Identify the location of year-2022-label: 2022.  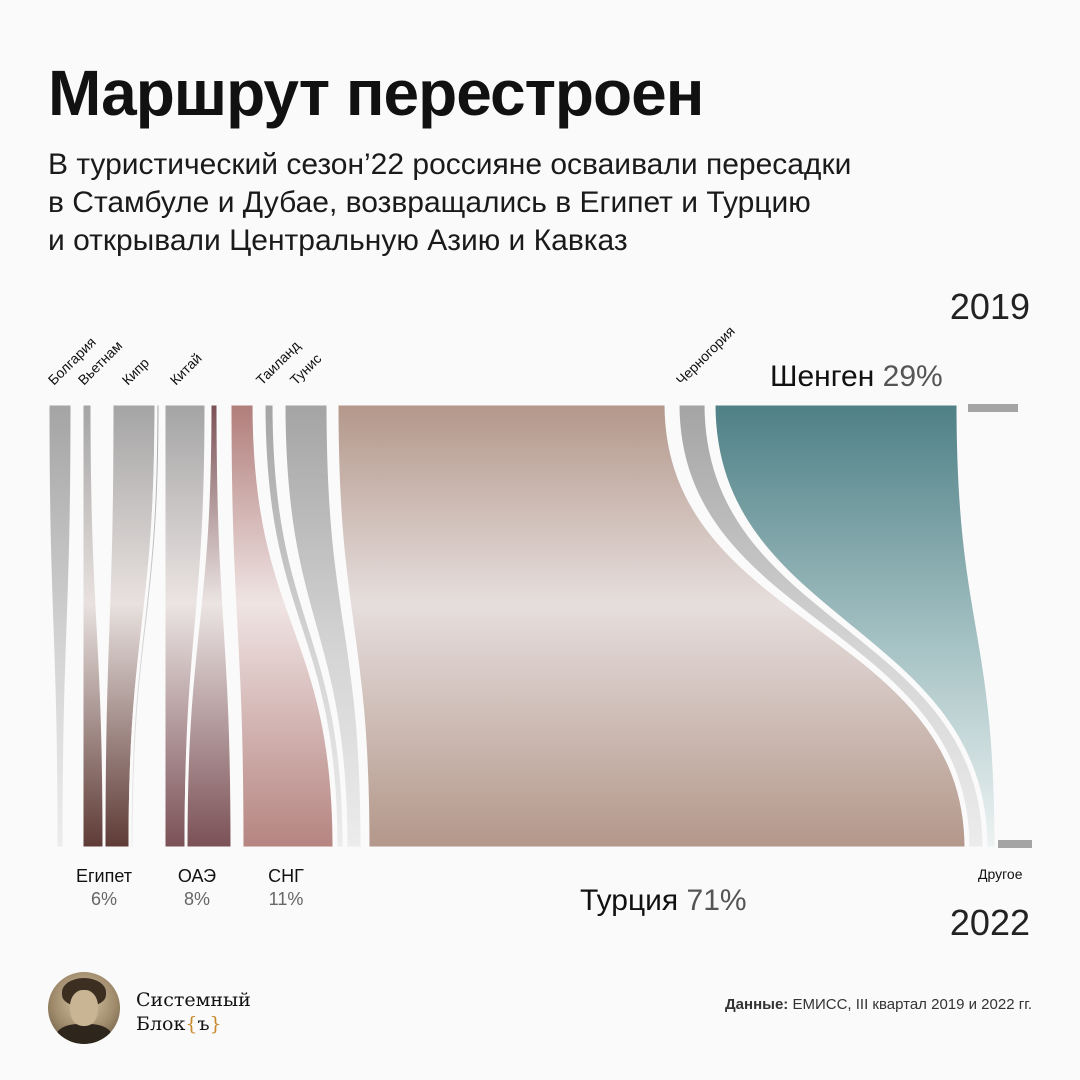
(989, 922).